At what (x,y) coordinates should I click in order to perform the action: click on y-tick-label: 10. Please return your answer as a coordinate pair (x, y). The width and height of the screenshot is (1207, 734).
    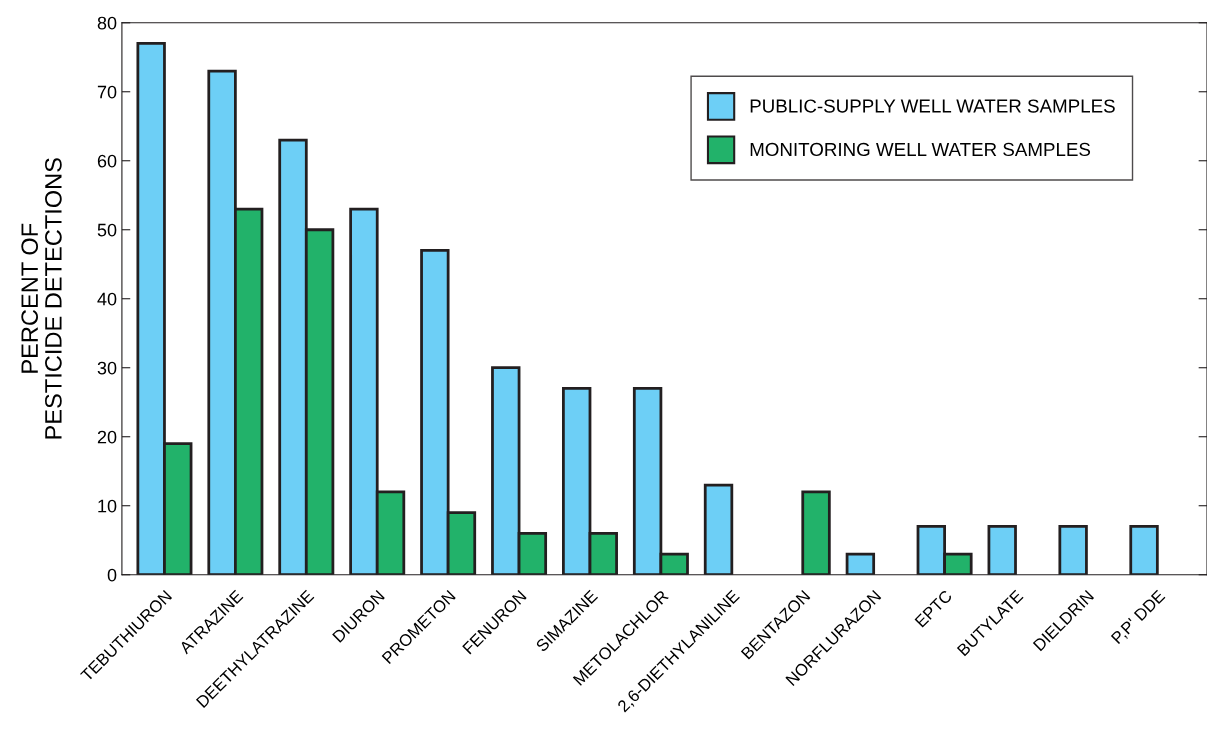
    Looking at the image, I should click on (107, 506).